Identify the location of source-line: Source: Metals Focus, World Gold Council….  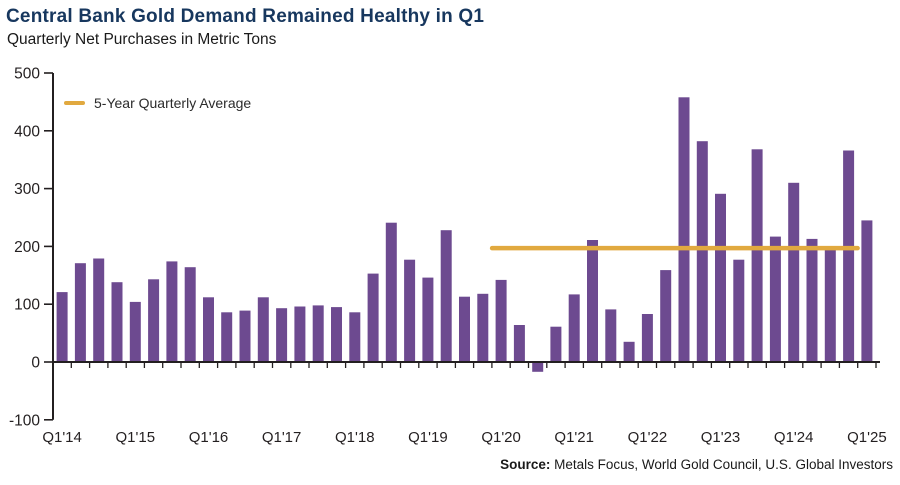
(696, 464).